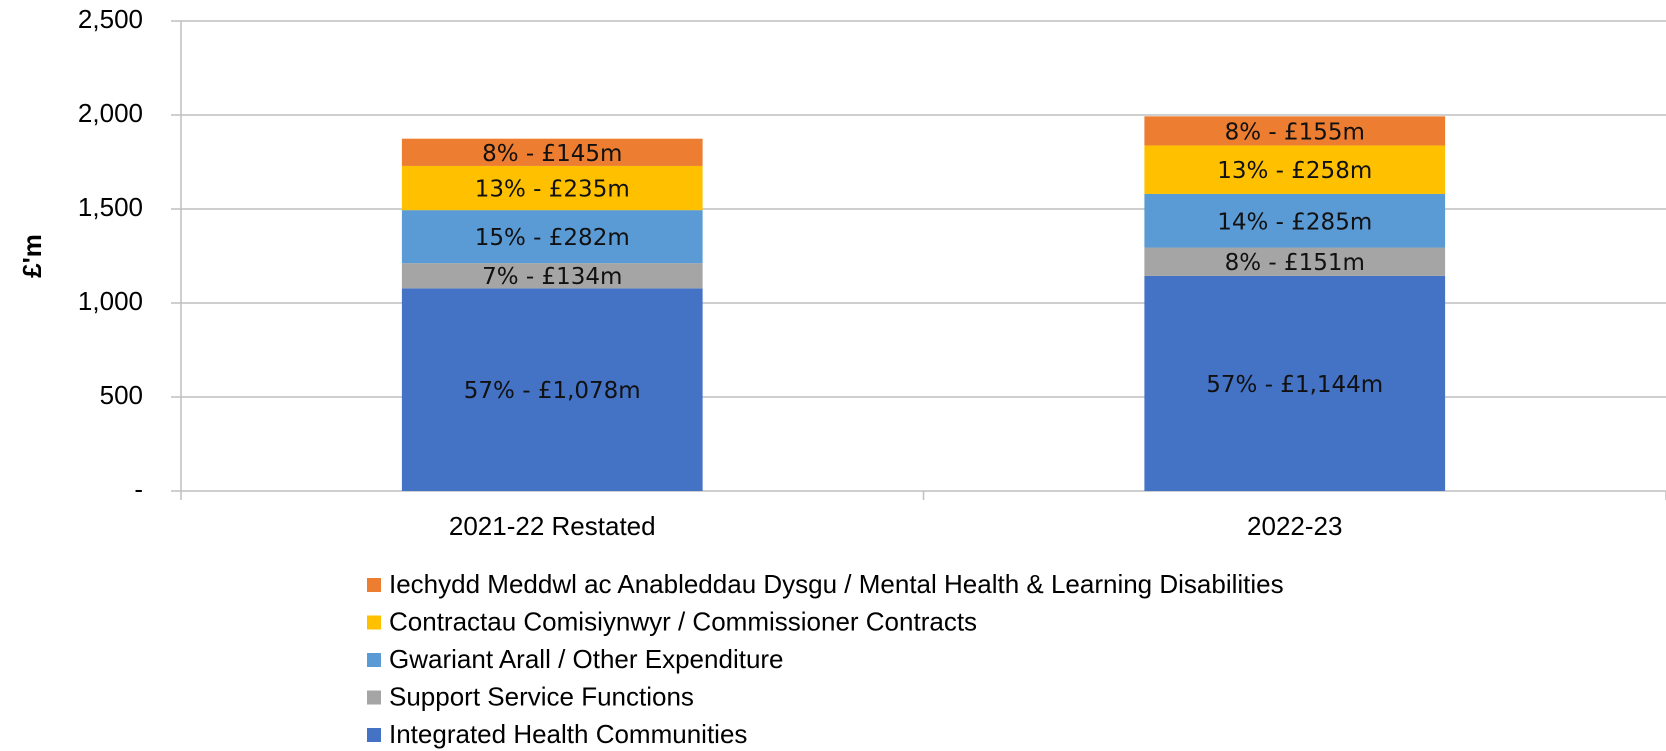  Describe the element at coordinates (568, 734) in the screenshot. I see `legend-label: Integrated Health Communities` at that location.